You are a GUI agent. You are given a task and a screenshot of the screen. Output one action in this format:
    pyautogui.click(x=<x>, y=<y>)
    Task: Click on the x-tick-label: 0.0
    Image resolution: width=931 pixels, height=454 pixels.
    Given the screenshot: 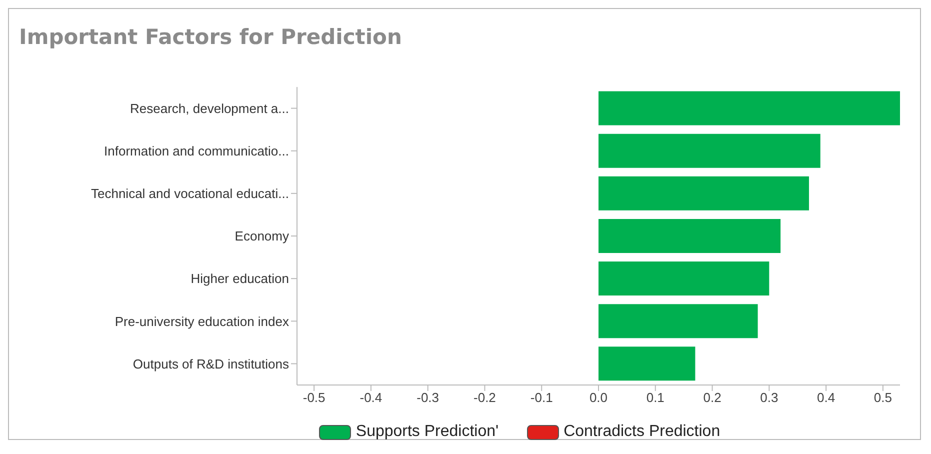 What is the action you would take?
    pyautogui.click(x=598, y=398)
    